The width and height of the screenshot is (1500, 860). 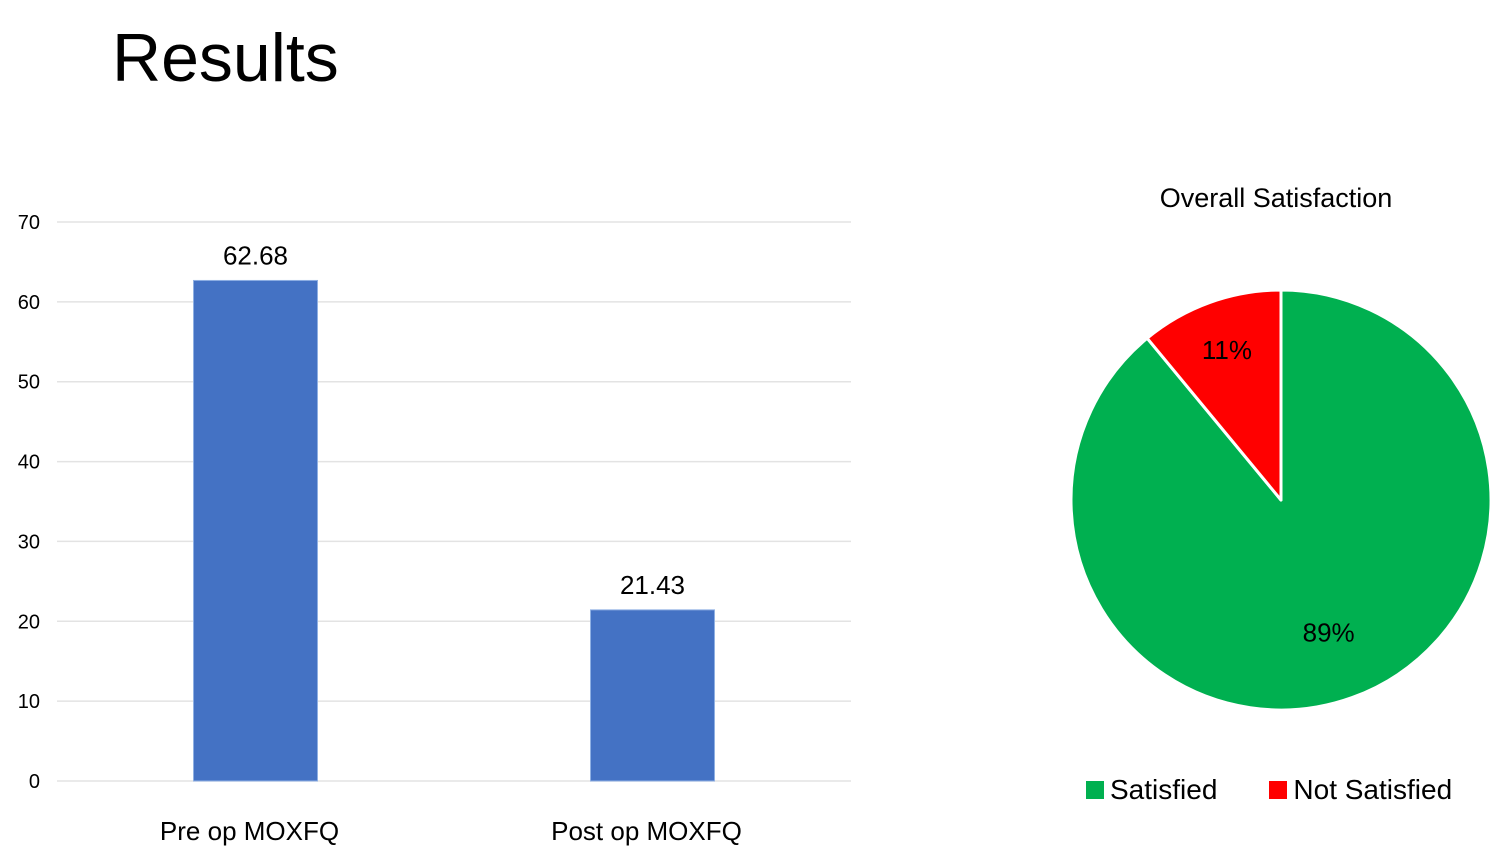 I want to click on pie-legend: Satisfied Not Satisfied, so click(x=1269, y=790).